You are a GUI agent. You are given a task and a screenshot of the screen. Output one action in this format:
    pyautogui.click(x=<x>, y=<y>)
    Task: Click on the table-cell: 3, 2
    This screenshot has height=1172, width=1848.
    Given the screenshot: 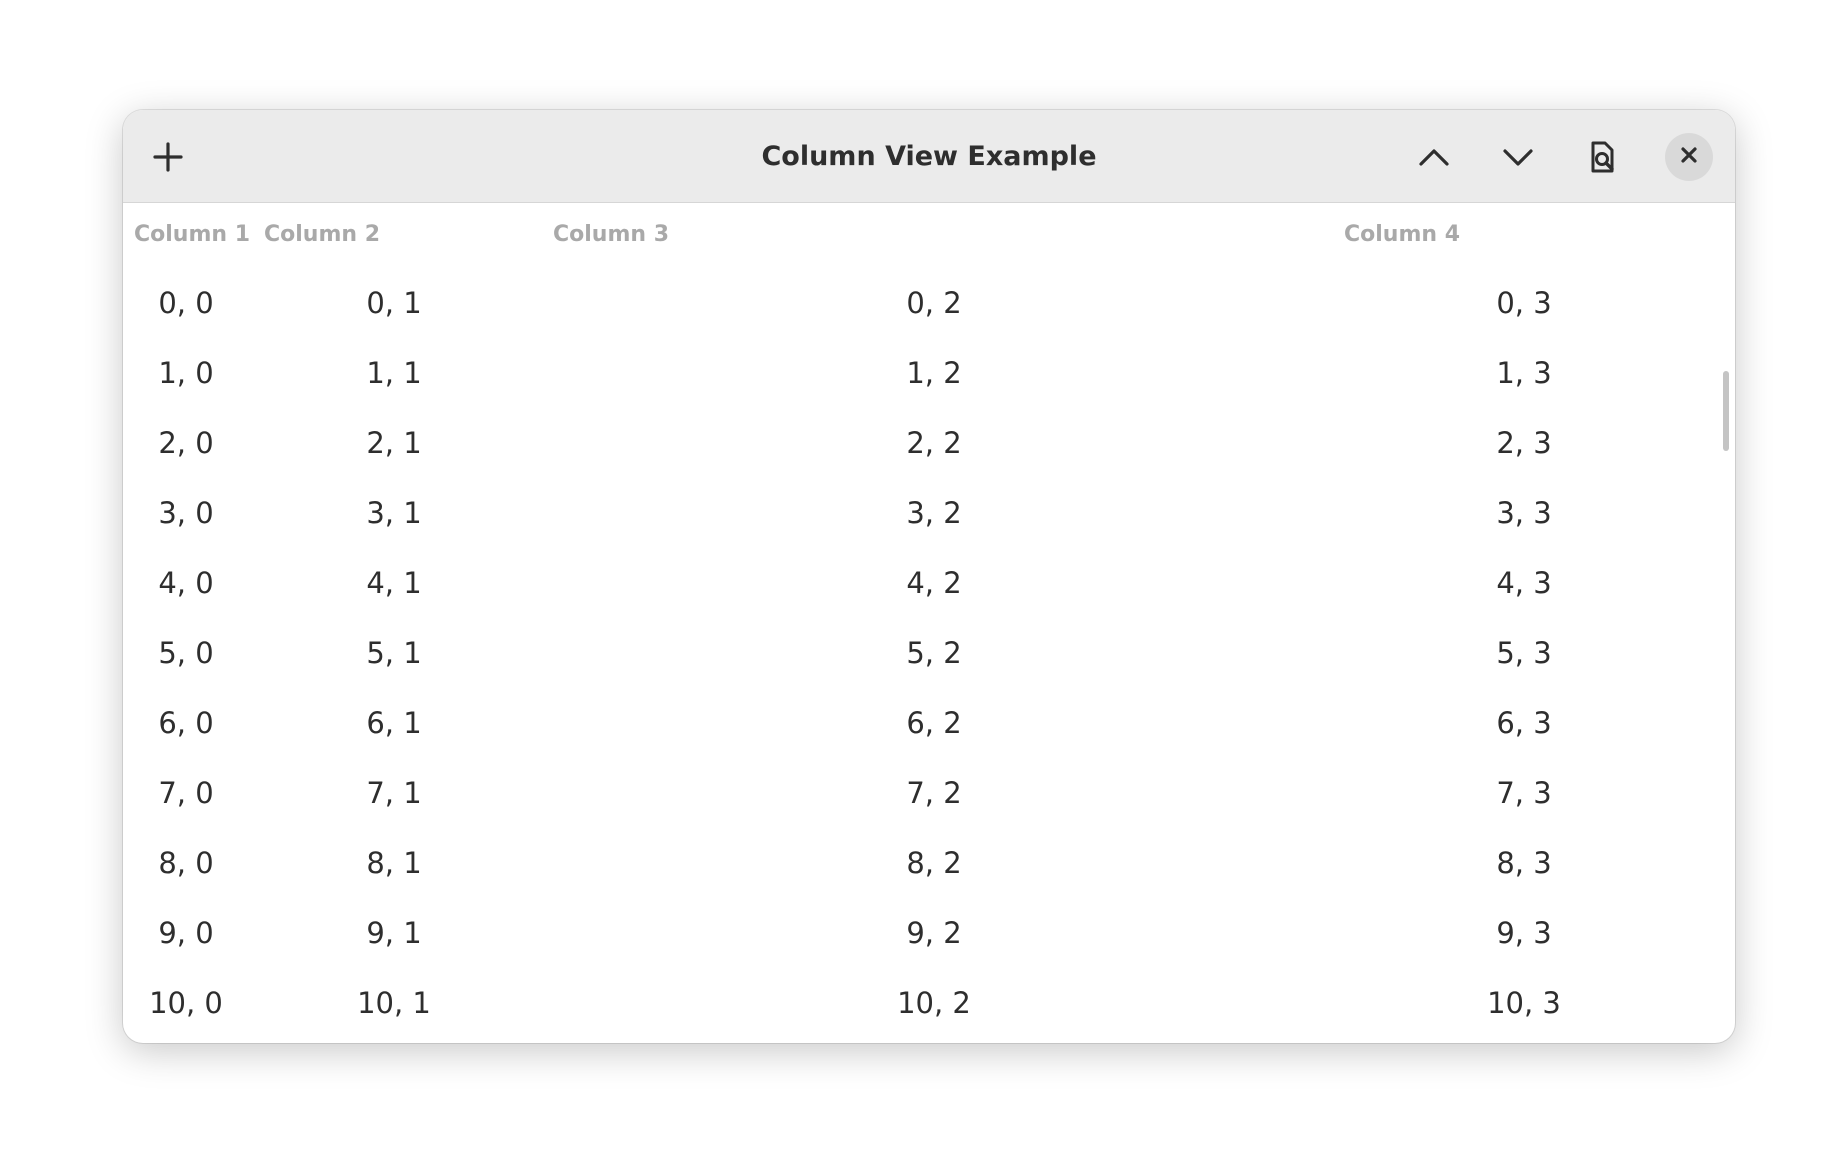 What is the action you would take?
    pyautogui.click(x=934, y=513)
    